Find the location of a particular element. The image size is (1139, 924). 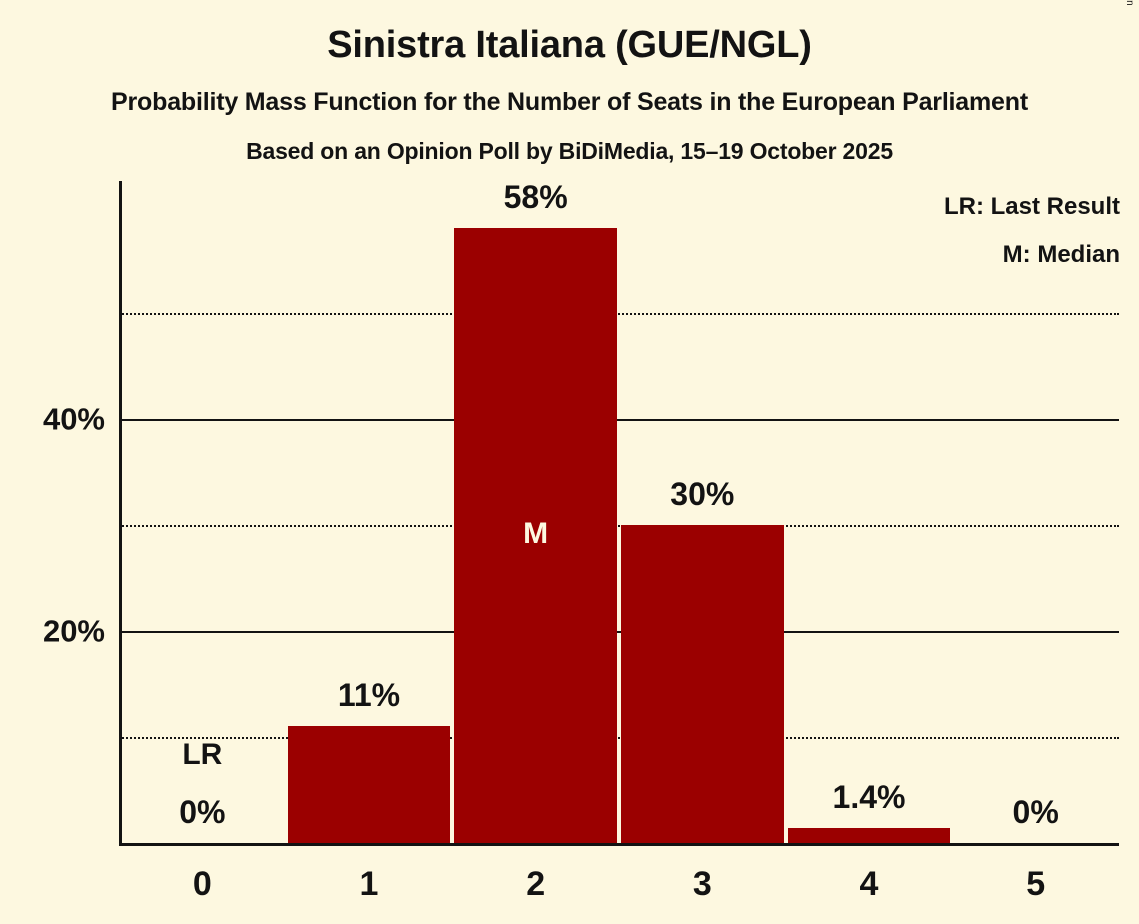

y-axis-line is located at coordinates (120, 513).